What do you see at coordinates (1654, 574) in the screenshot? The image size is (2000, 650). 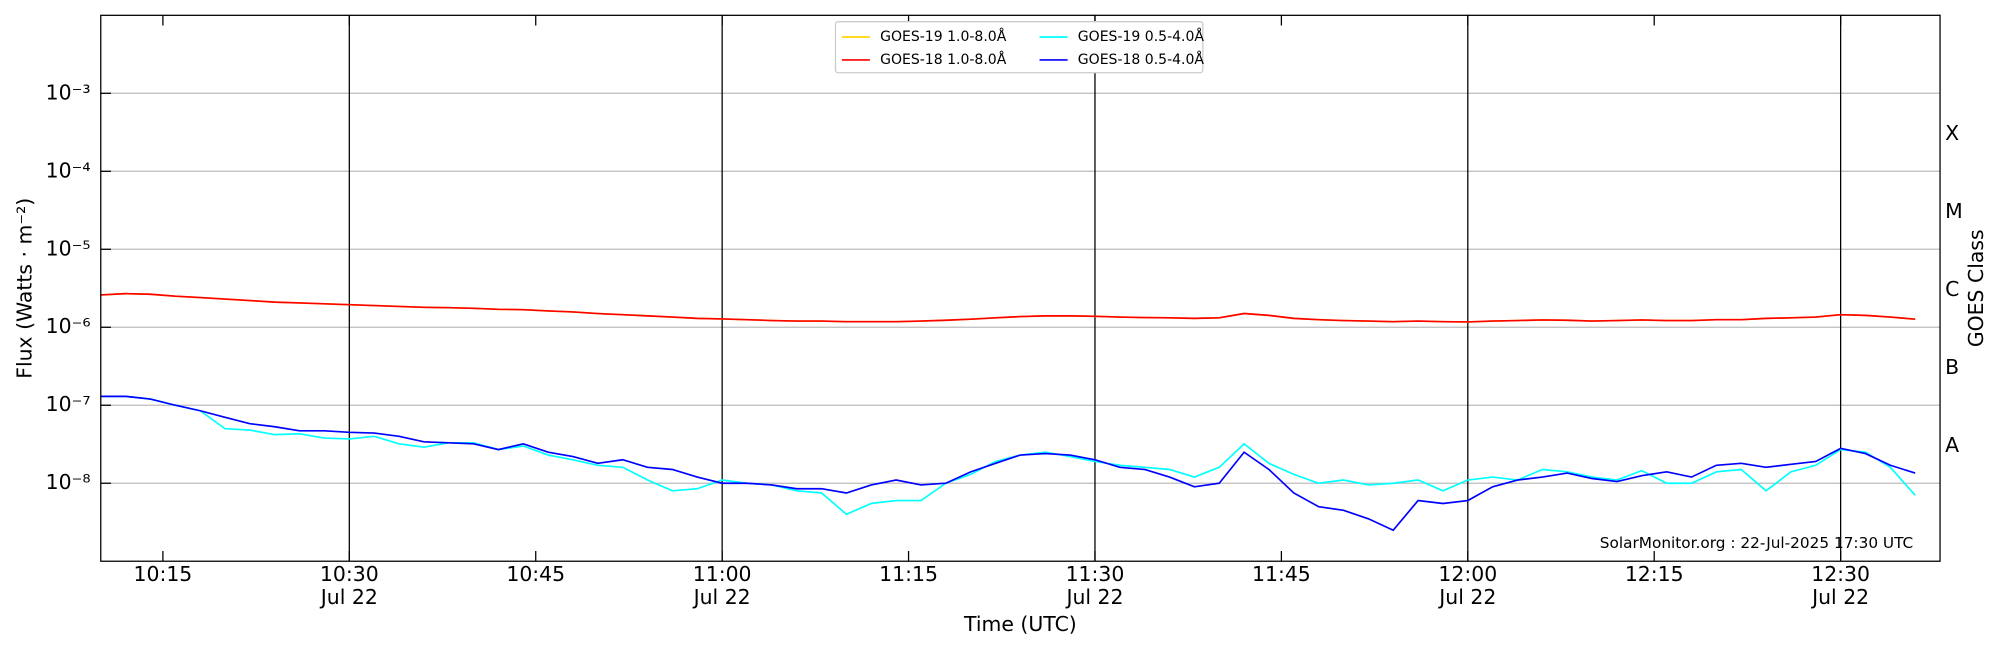 I see `x-tick-label: 12:15` at bounding box center [1654, 574].